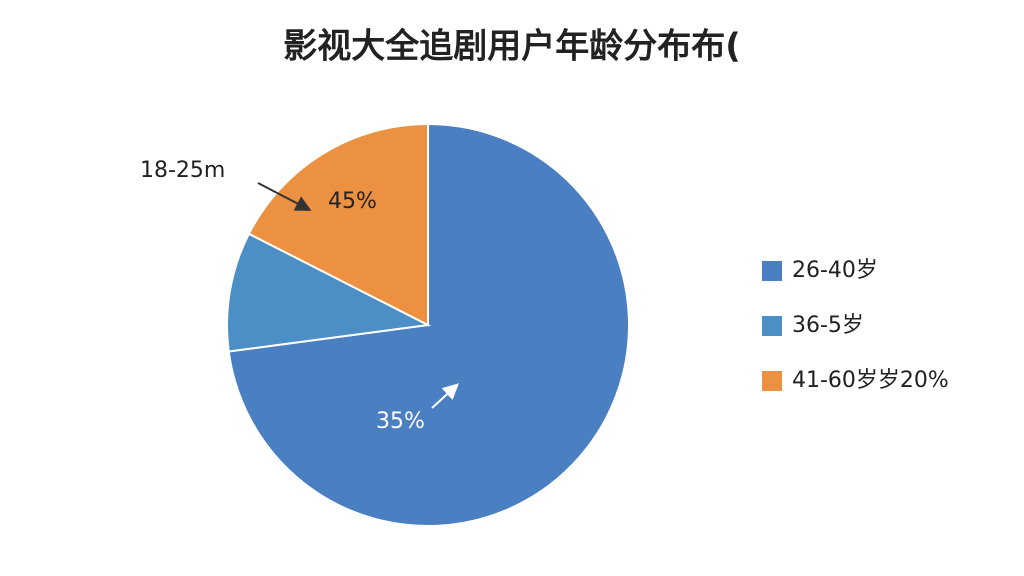  Describe the element at coordinates (512, 47) in the screenshot. I see `chart-title: 影视大全追剧用户年龄分布布(` at that location.